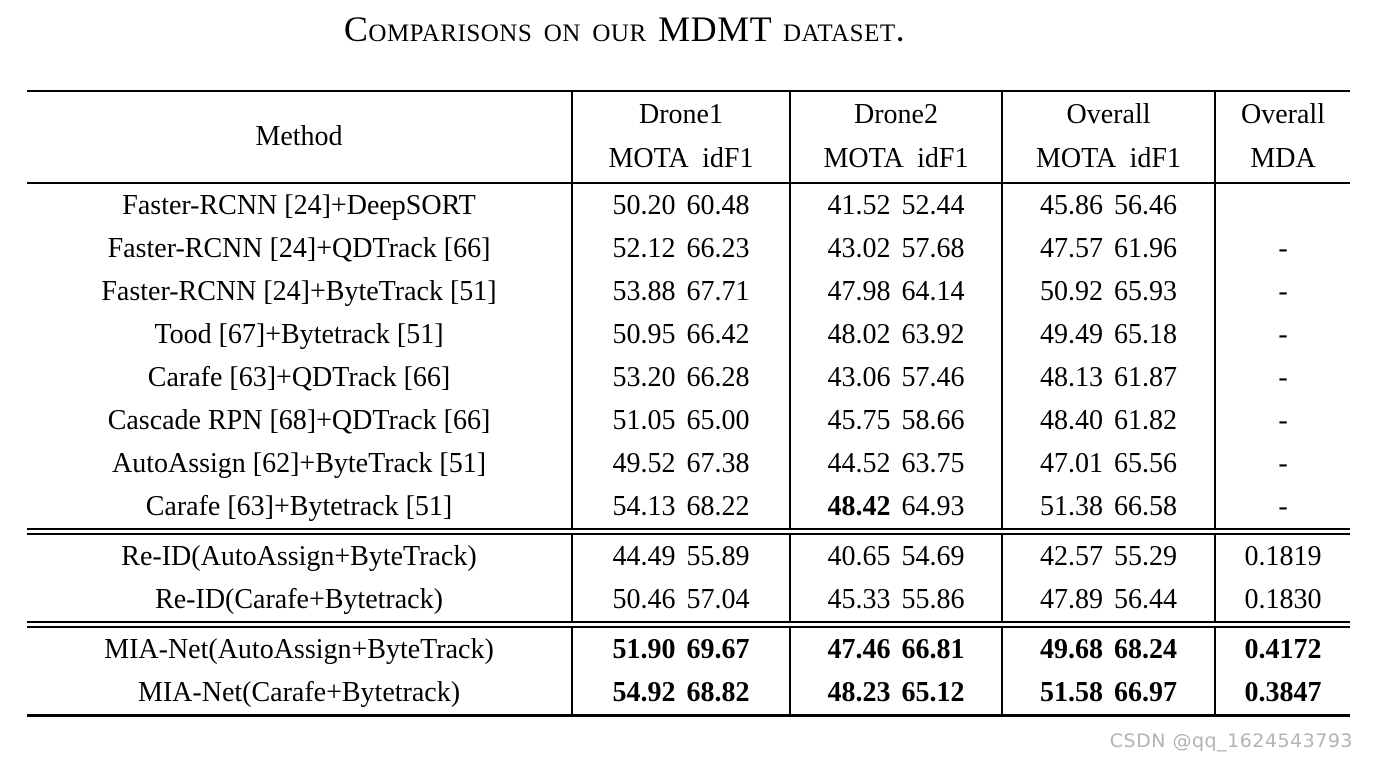 This screenshot has width=1377, height=765. I want to click on metric-value: 40.65, so click(859, 556).